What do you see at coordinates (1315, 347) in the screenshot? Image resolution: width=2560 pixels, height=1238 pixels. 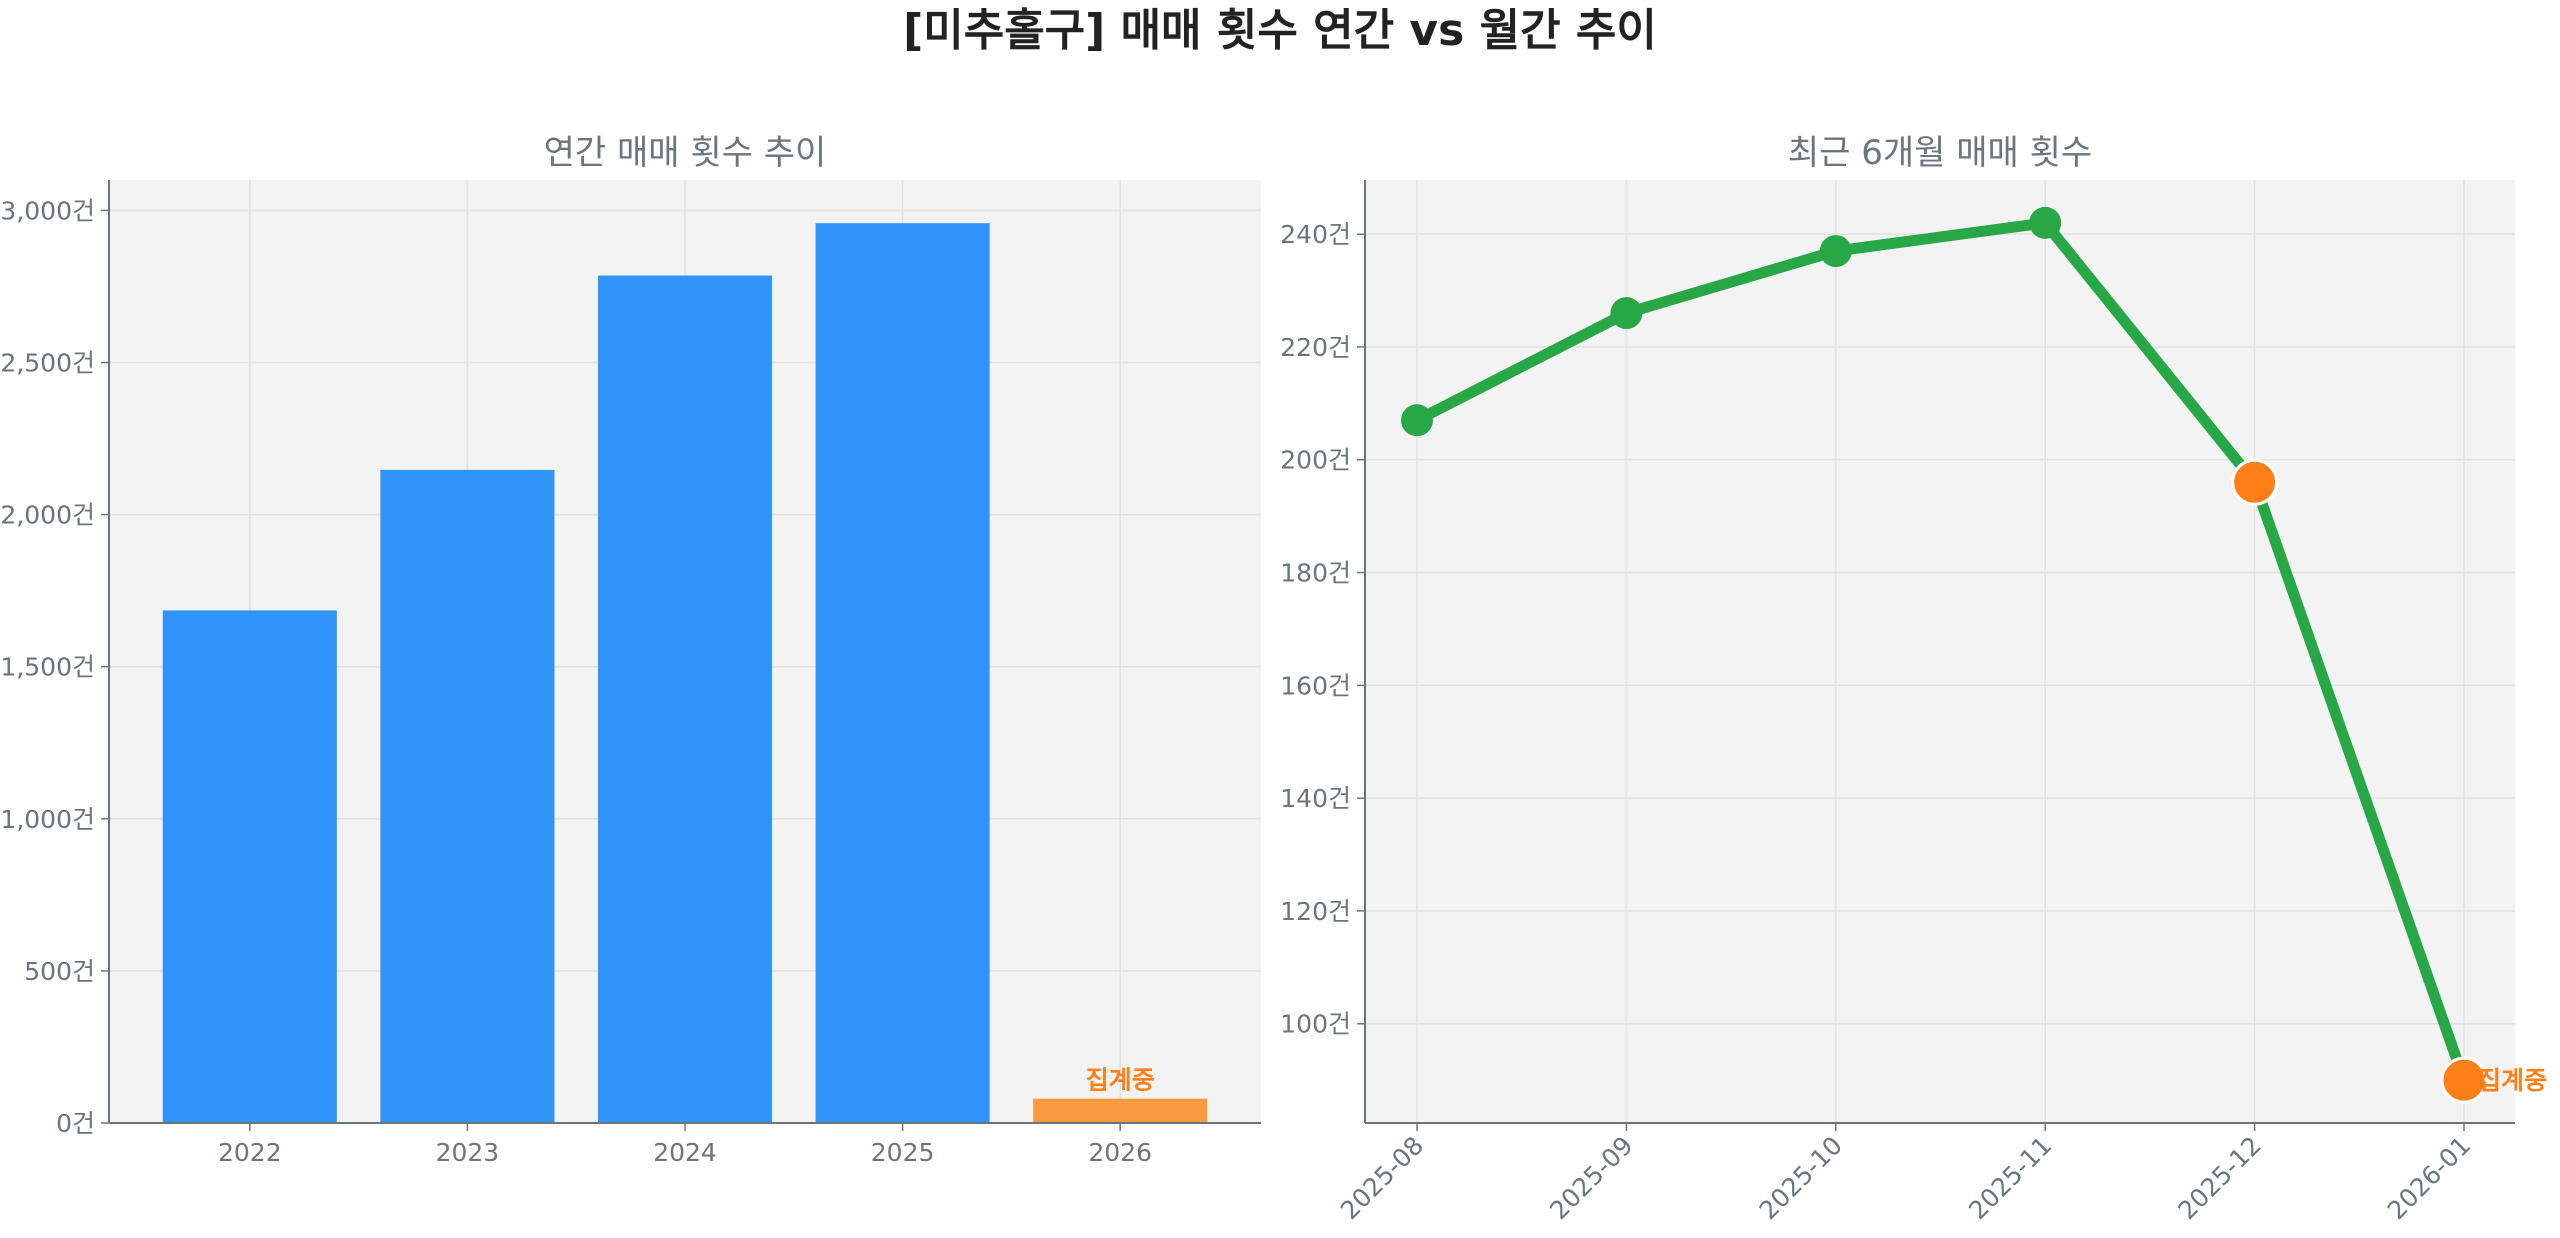 I see `y-tick-label: 220건` at bounding box center [1315, 347].